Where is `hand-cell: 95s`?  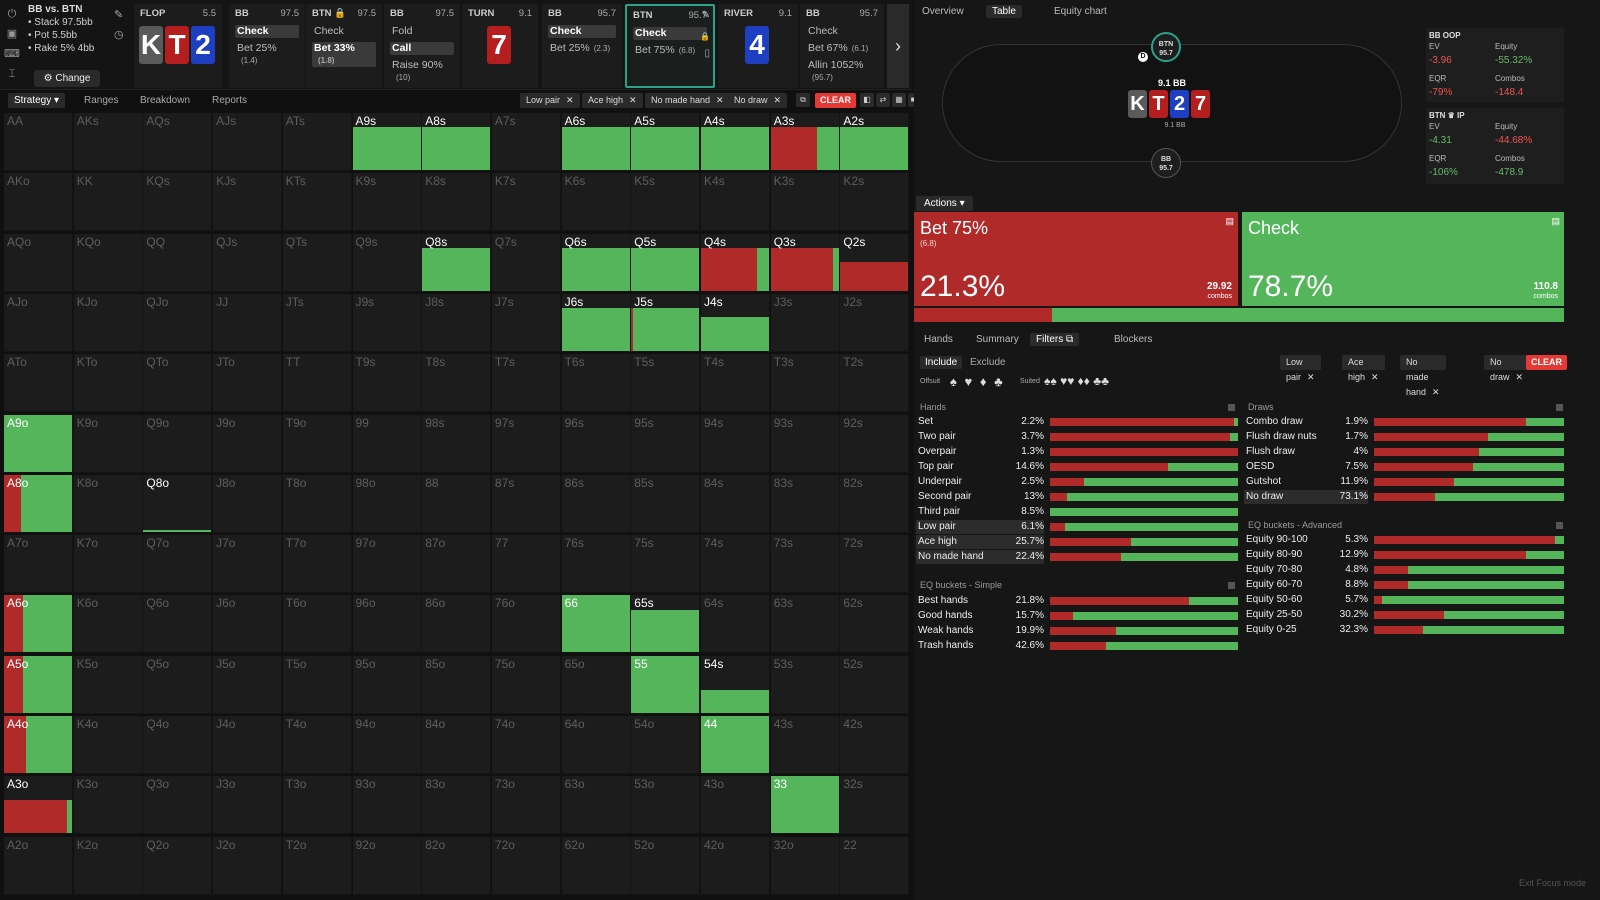
hand-cell: 95s is located at coordinates (666, 443).